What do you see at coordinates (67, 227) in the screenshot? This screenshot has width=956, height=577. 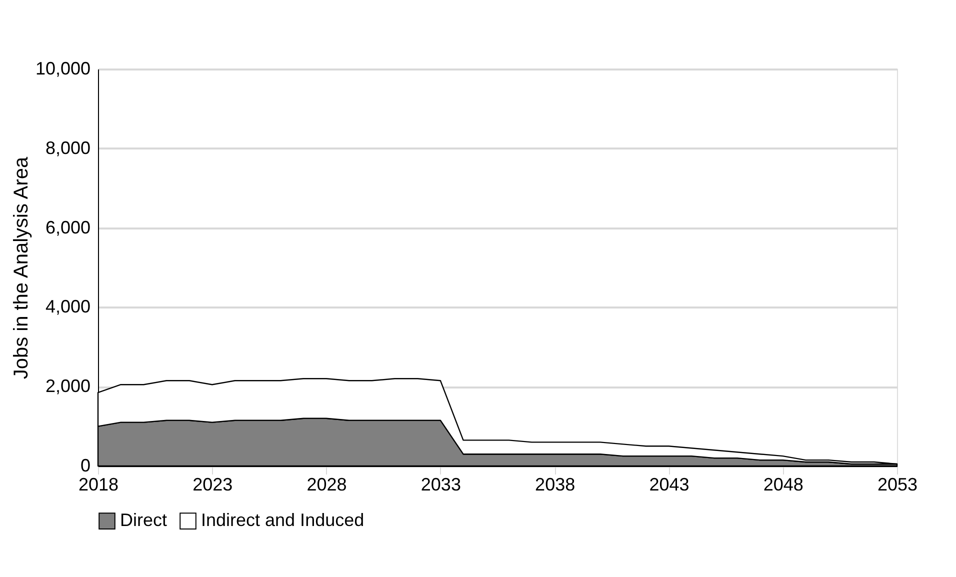 I see `y-tick-label: 6,000` at bounding box center [67, 227].